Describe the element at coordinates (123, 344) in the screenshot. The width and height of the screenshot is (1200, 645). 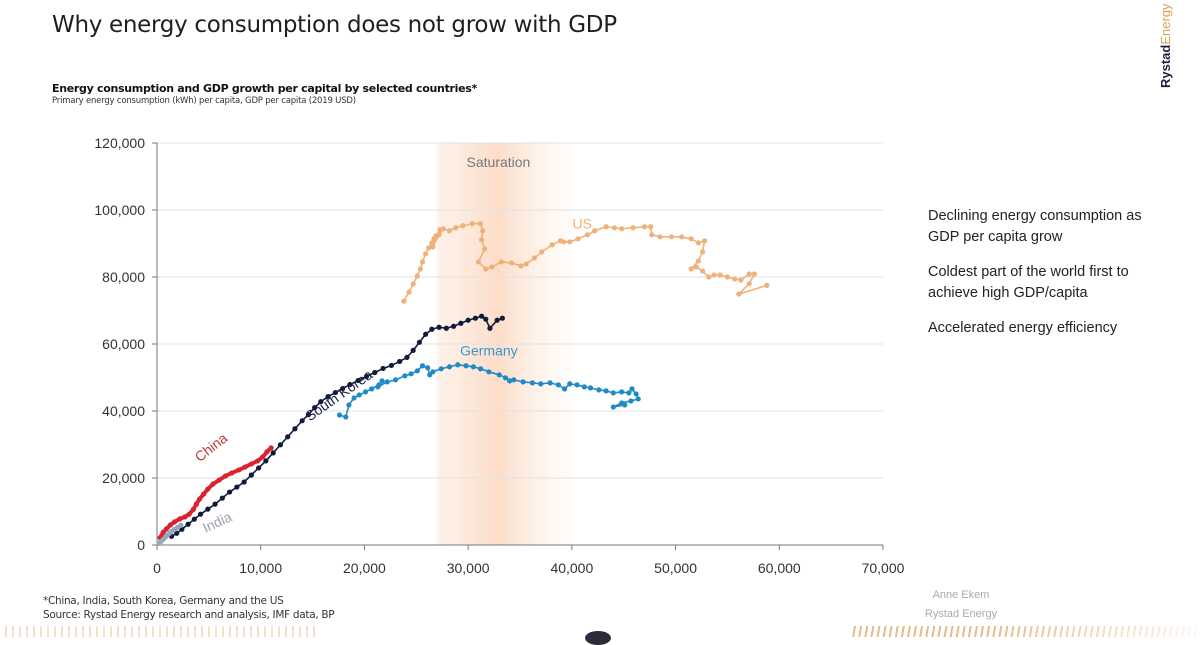
I see `y-tick-label: 60,000` at that location.